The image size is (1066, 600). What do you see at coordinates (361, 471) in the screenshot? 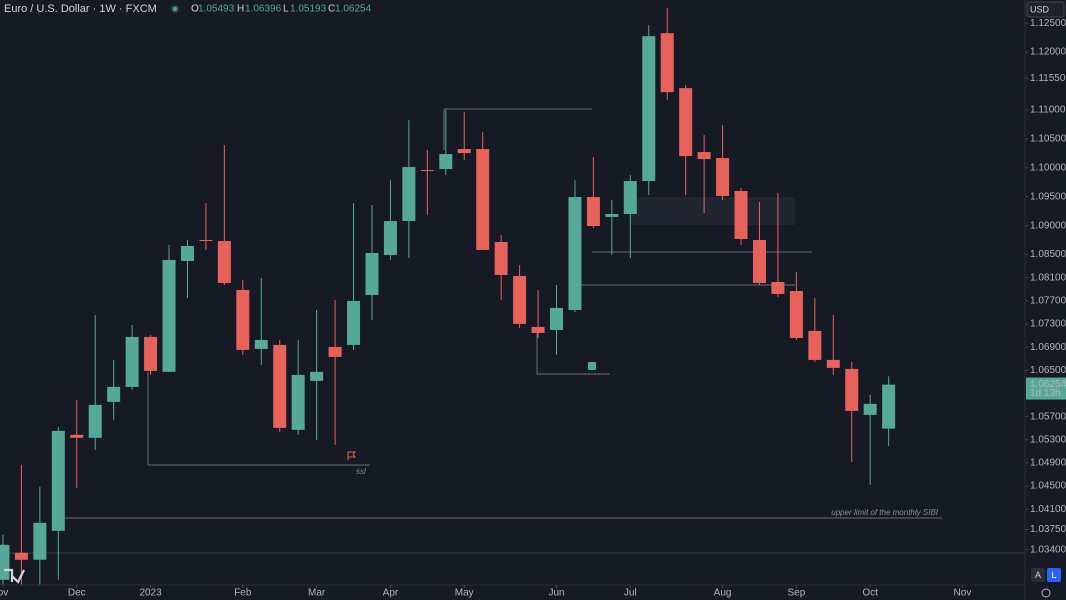
I see `annotation: ssl` at bounding box center [361, 471].